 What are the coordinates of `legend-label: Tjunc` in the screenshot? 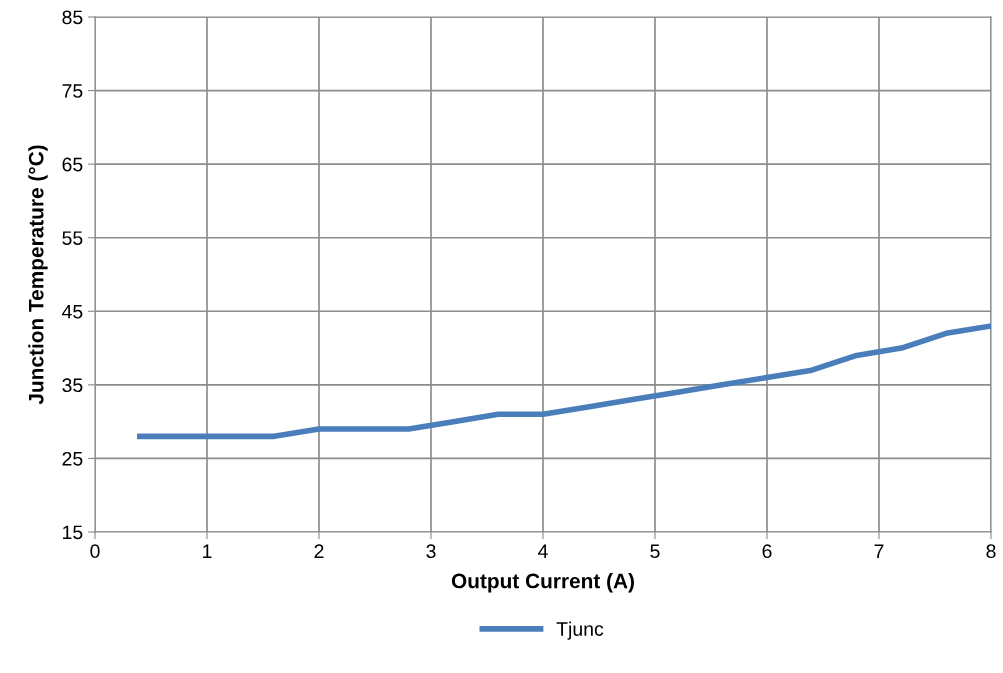 It's located at (580, 630).